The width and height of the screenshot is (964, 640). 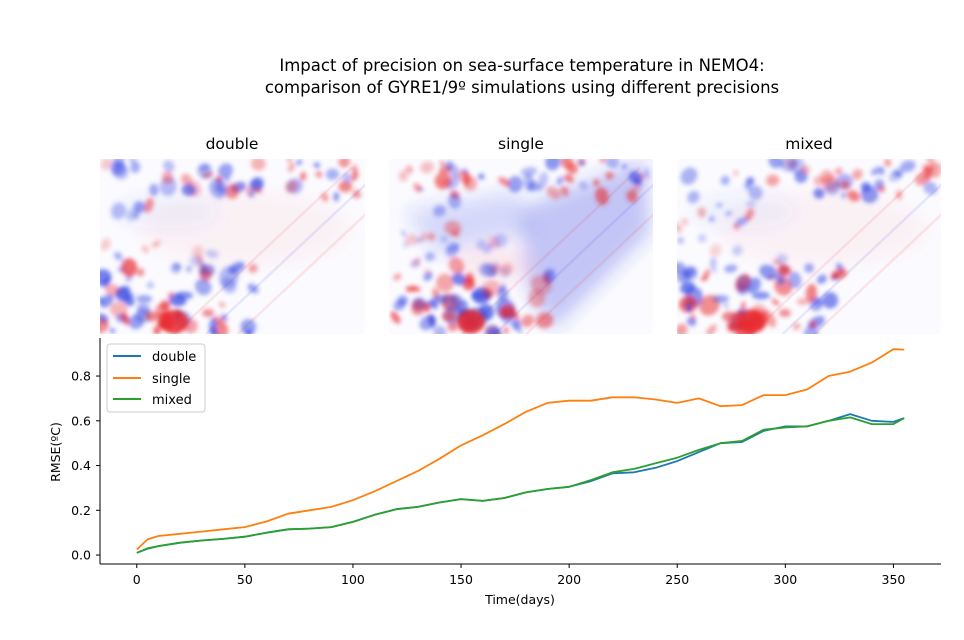 I want to click on x-tick-label: 350, so click(x=894, y=579).